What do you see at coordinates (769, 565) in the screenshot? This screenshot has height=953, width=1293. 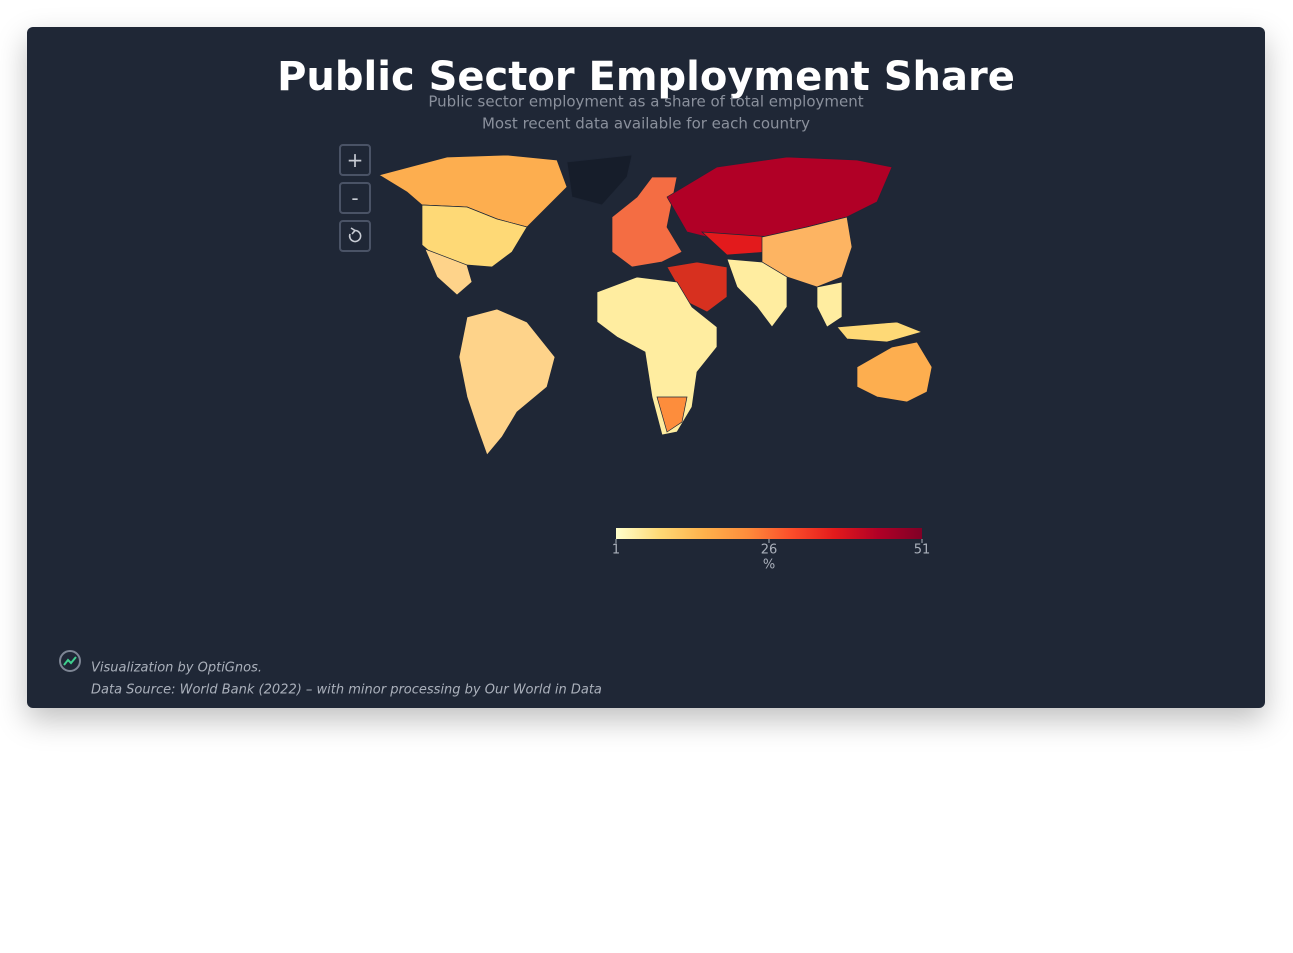 I see `colorbar-title: %` at bounding box center [769, 565].